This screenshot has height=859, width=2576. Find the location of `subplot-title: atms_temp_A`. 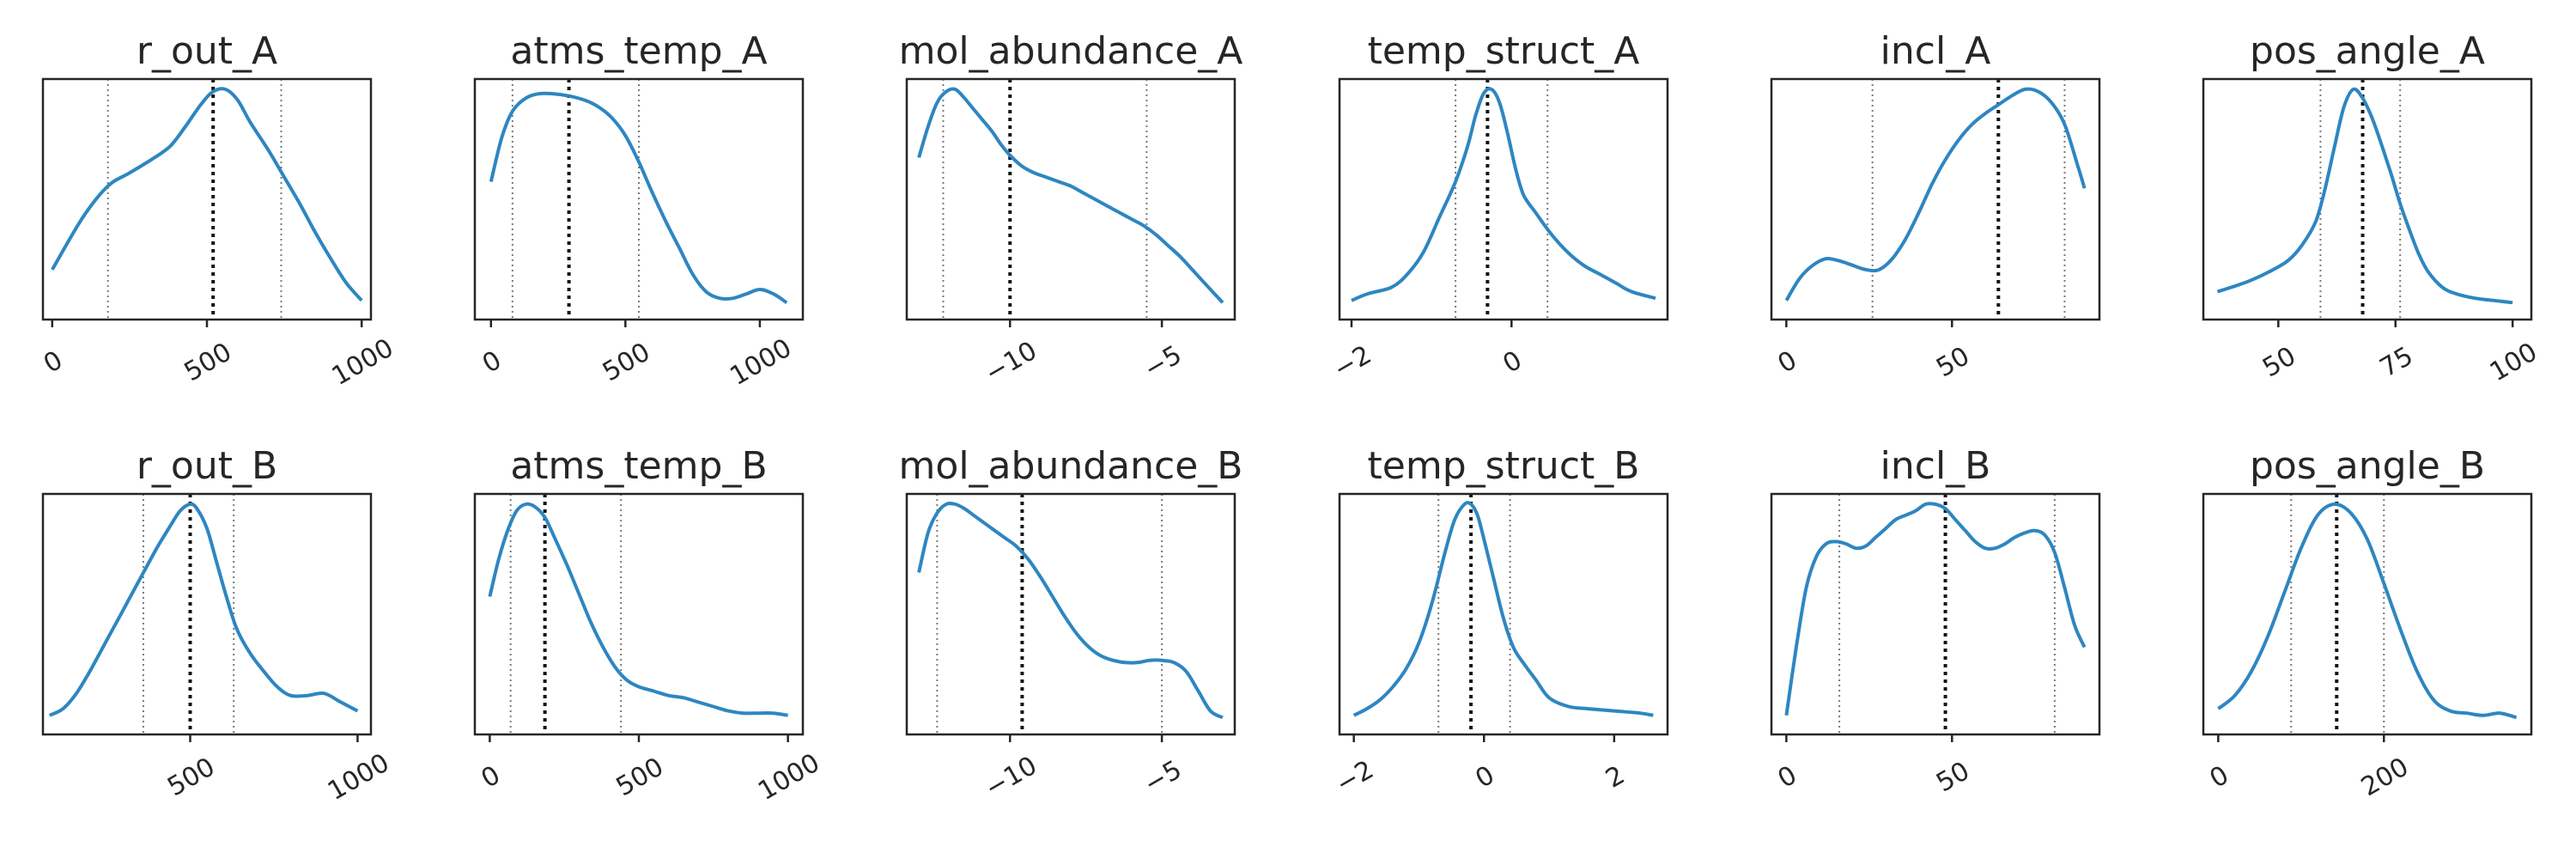

subplot-title: atms_temp_A is located at coordinates (638, 51).